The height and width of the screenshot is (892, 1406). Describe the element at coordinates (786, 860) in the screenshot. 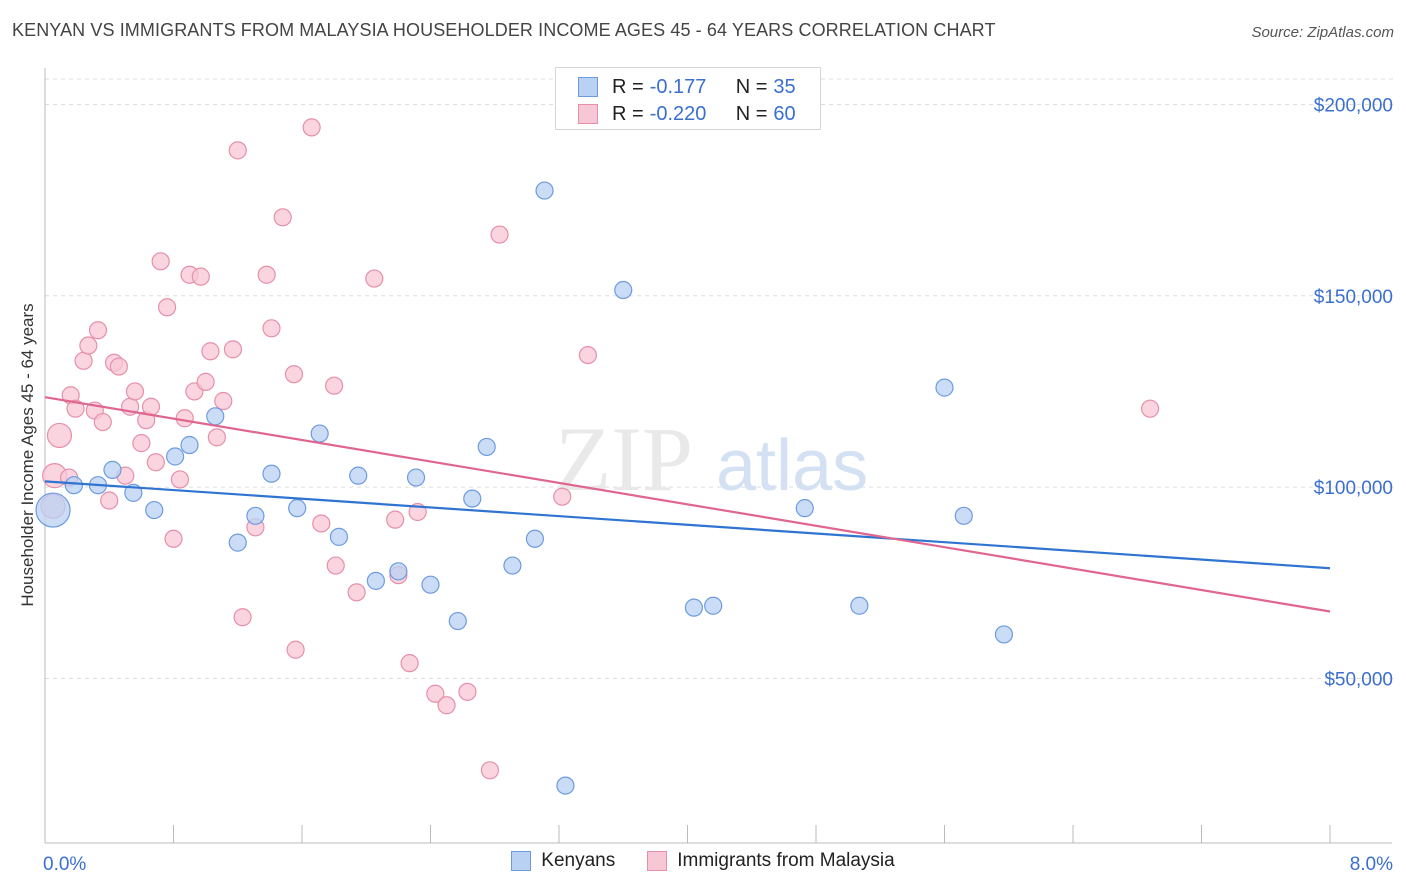

I see `legend-label-malaysia: Immigrants from Malaysia` at that location.